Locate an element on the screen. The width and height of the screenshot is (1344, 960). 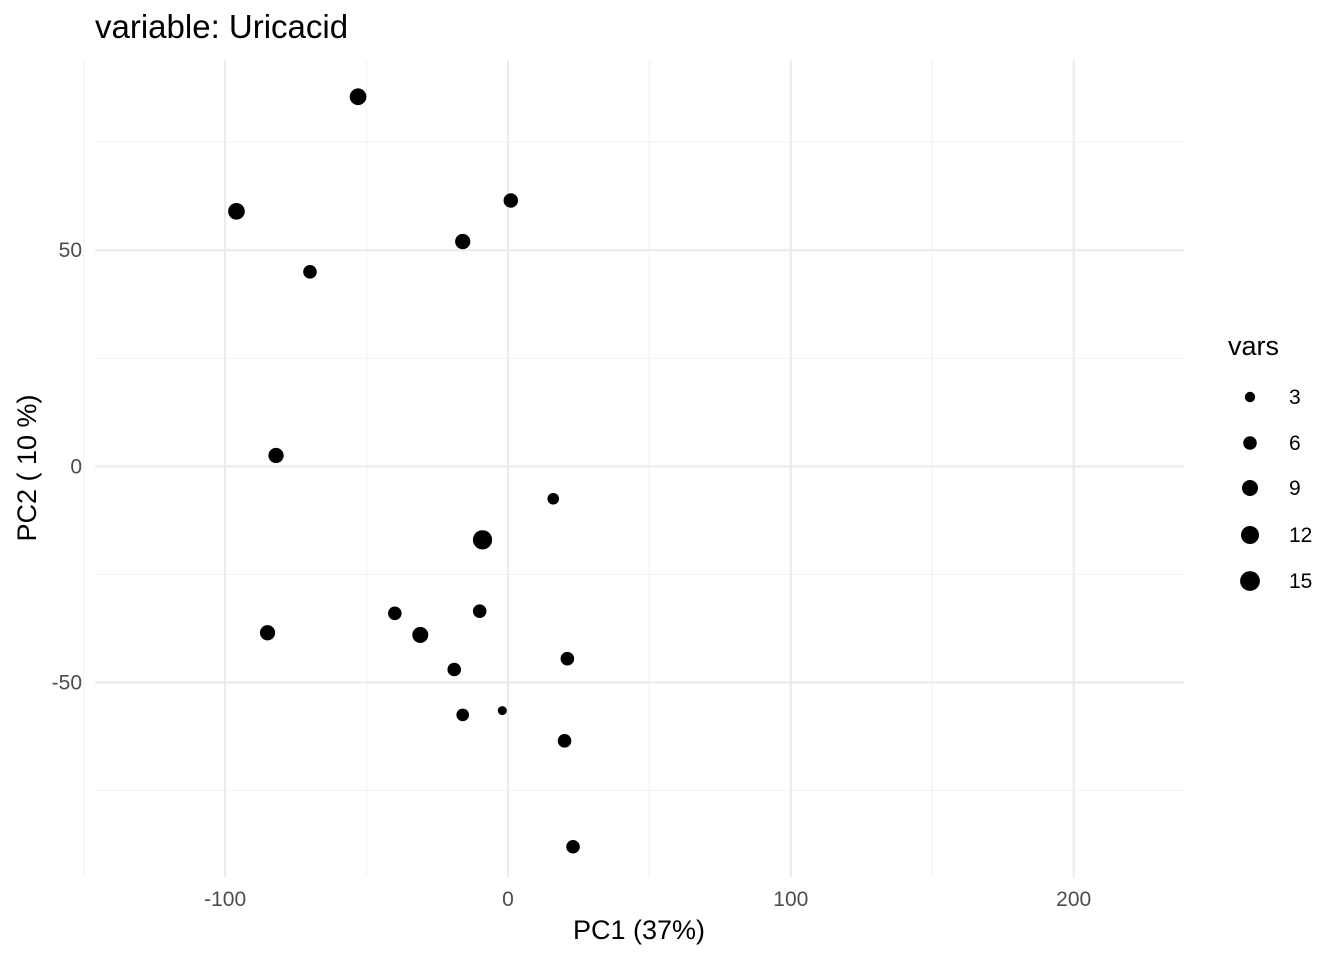
x-tick-label: -100 is located at coordinates (225, 899).